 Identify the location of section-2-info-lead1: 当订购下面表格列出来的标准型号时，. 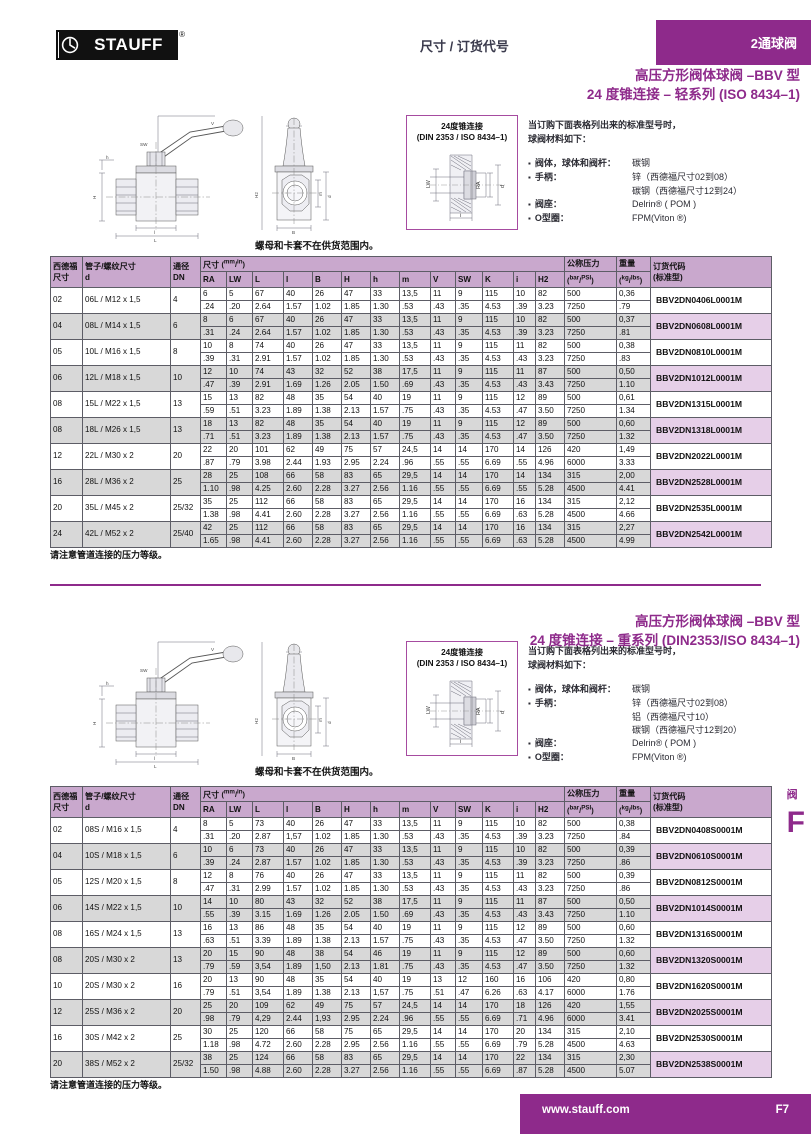
(605, 651).